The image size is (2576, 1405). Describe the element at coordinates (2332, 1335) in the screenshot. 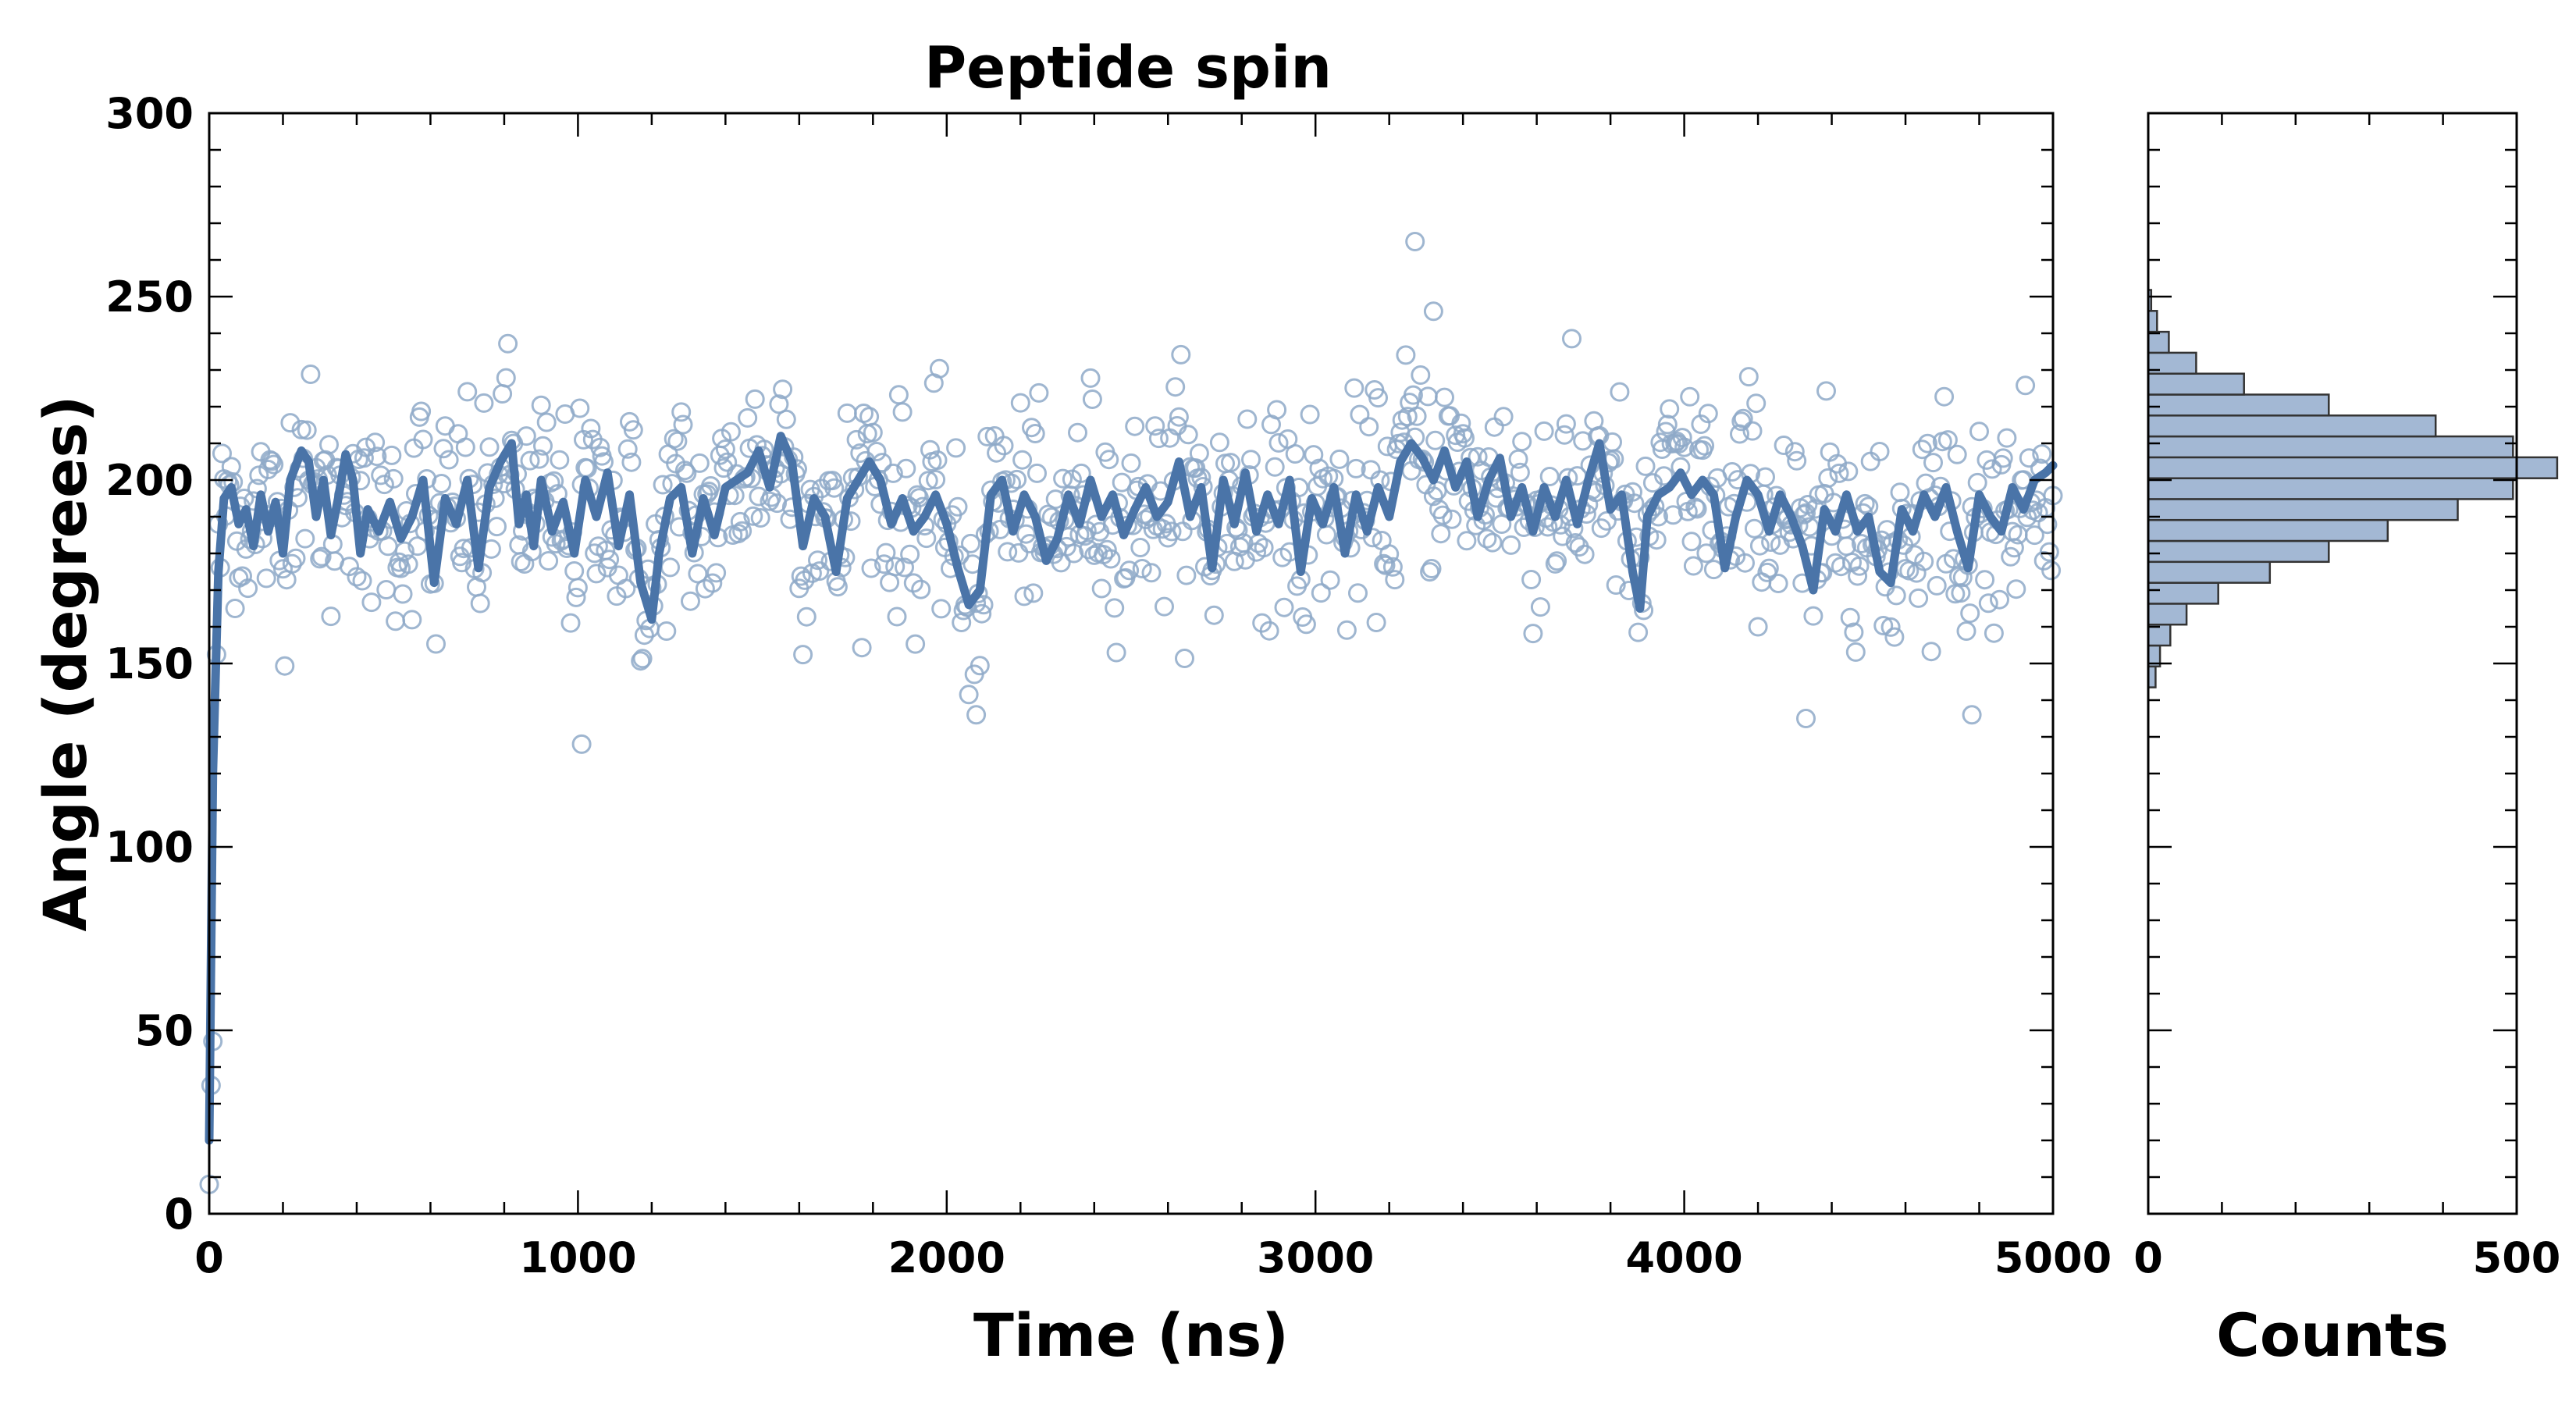

I see `histogram-x-axis-label: Counts` at that location.